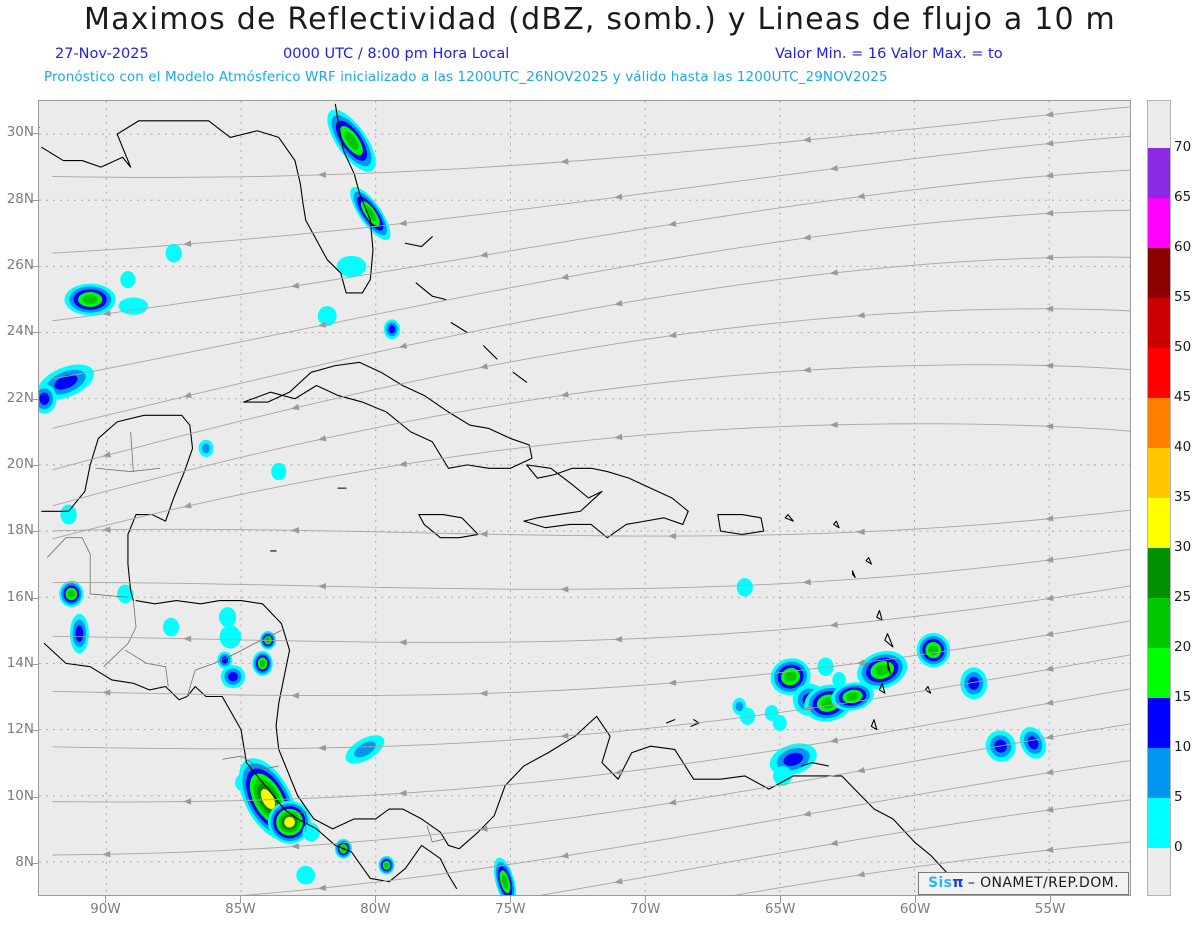 The height and width of the screenshot is (927, 1200). Describe the element at coordinates (889, 54) in the screenshot. I see `value-range-text: Valor Min. = 16 Valor Max. = to` at that location.